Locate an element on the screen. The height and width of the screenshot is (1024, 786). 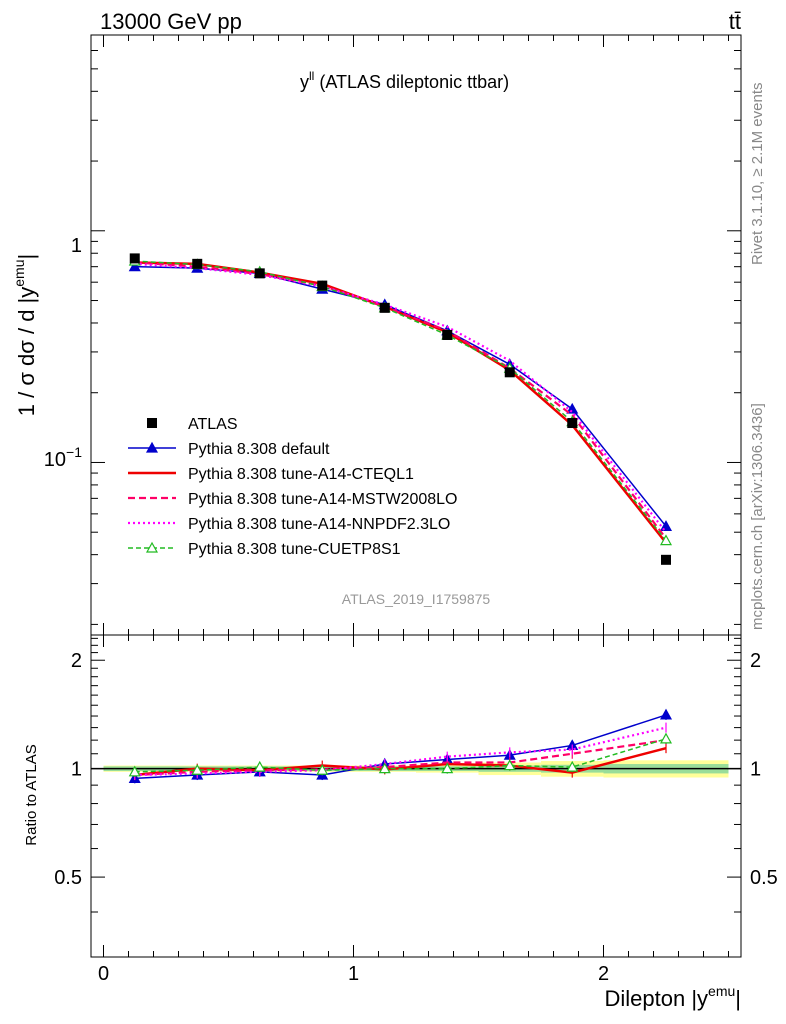
process-label: tt̄ is located at coordinates (735, 21).